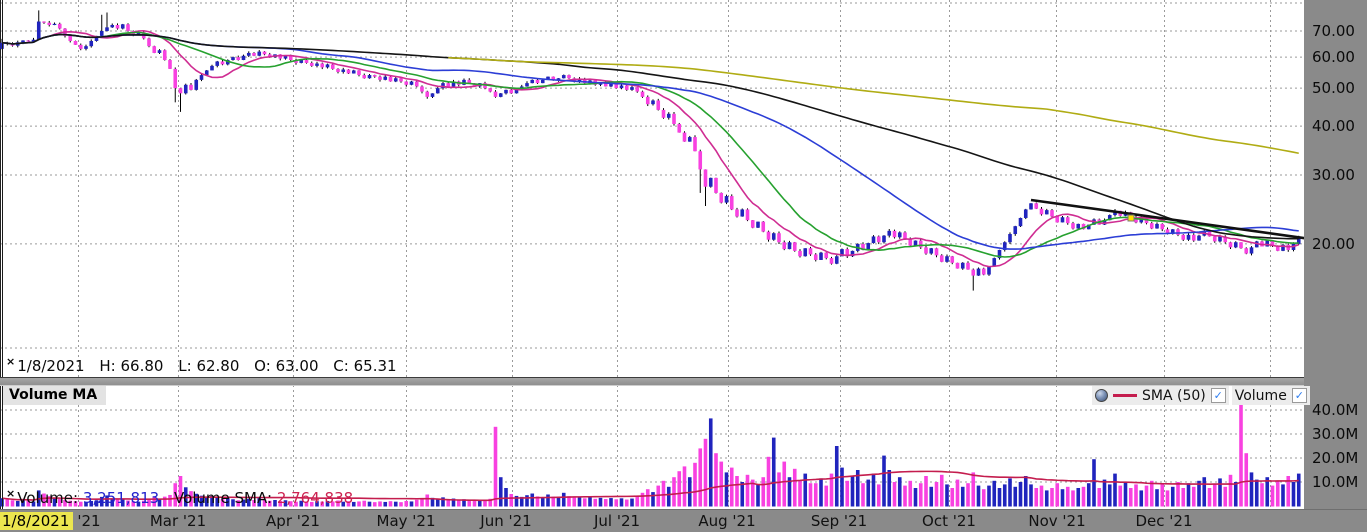 Image resolution: width=1367 pixels, height=532 pixels. What do you see at coordinates (375, 366) in the screenshot?
I see `close-value: 65.31` at bounding box center [375, 366].